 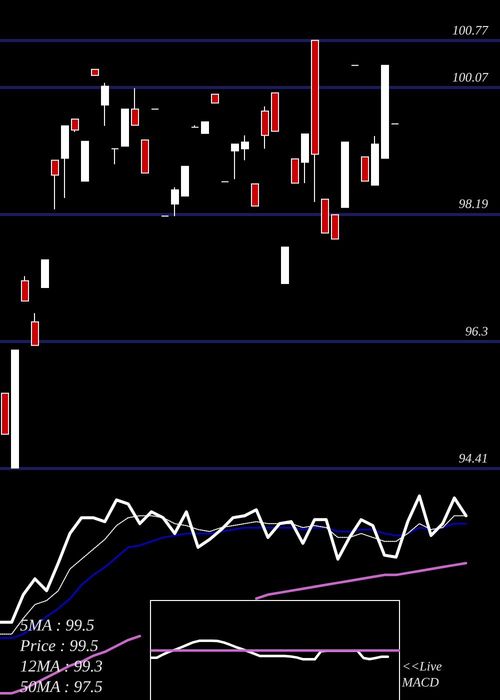 I want to click on y-tick-label: 100.07, so click(x=470, y=77).